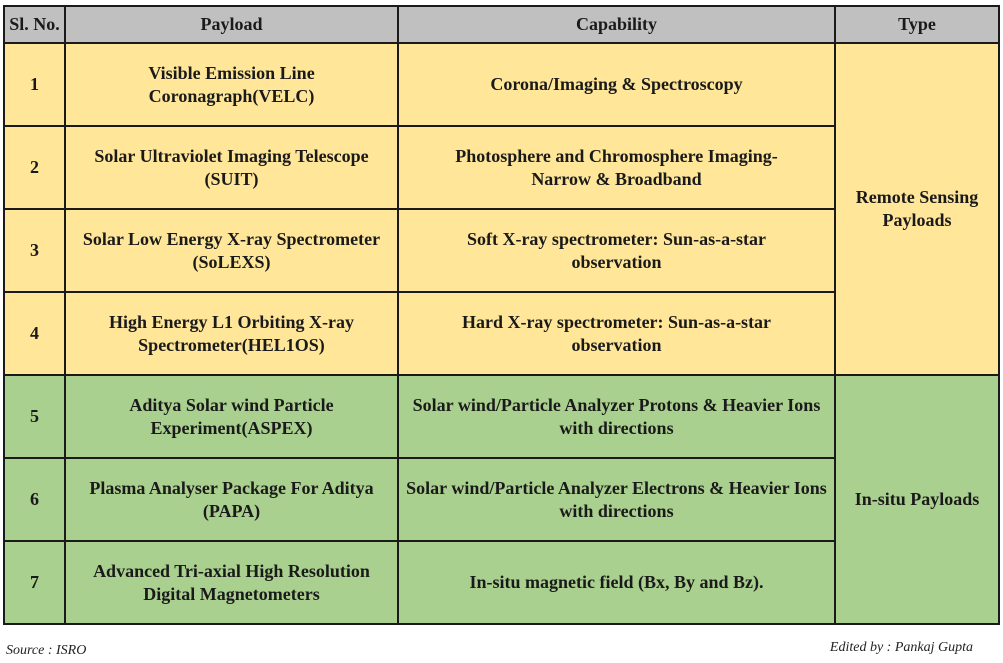 This screenshot has height=663, width=1003. Describe the element at coordinates (616, 582) in the screenshot. I see `capability-cell: In-situ magnetic field (Bx, By and Bz).` at that location.